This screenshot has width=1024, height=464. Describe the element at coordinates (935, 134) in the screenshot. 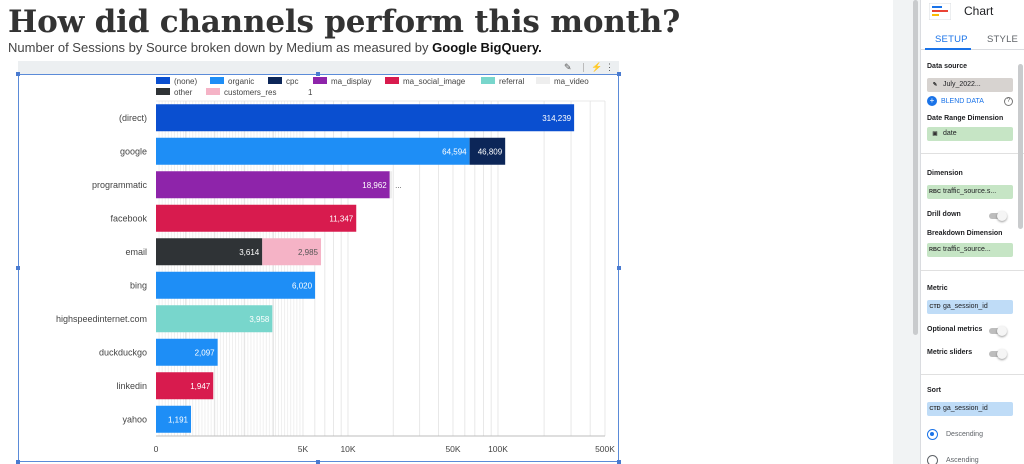

I see `calendar-icon: ▣` at that location.